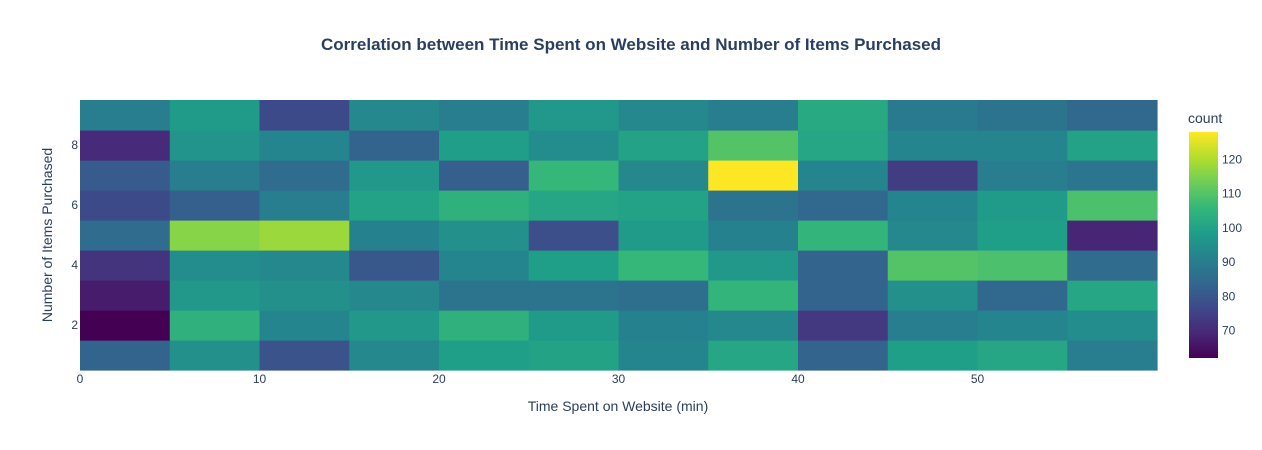  What do you see at coordinates (74, 145) in the screenshot?
I see `y-tick-label: 8` at bounding box center [74, 145].